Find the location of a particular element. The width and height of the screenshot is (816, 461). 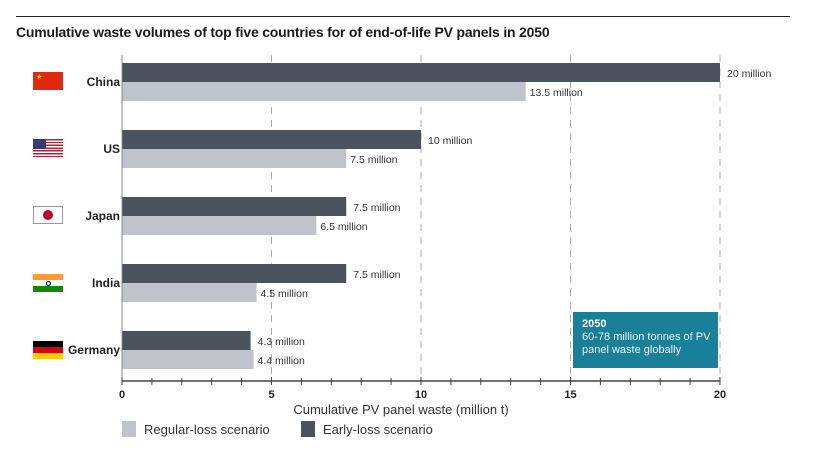

legend-item-regular: Regular-loss scenario is located at coordinates (196, 429).